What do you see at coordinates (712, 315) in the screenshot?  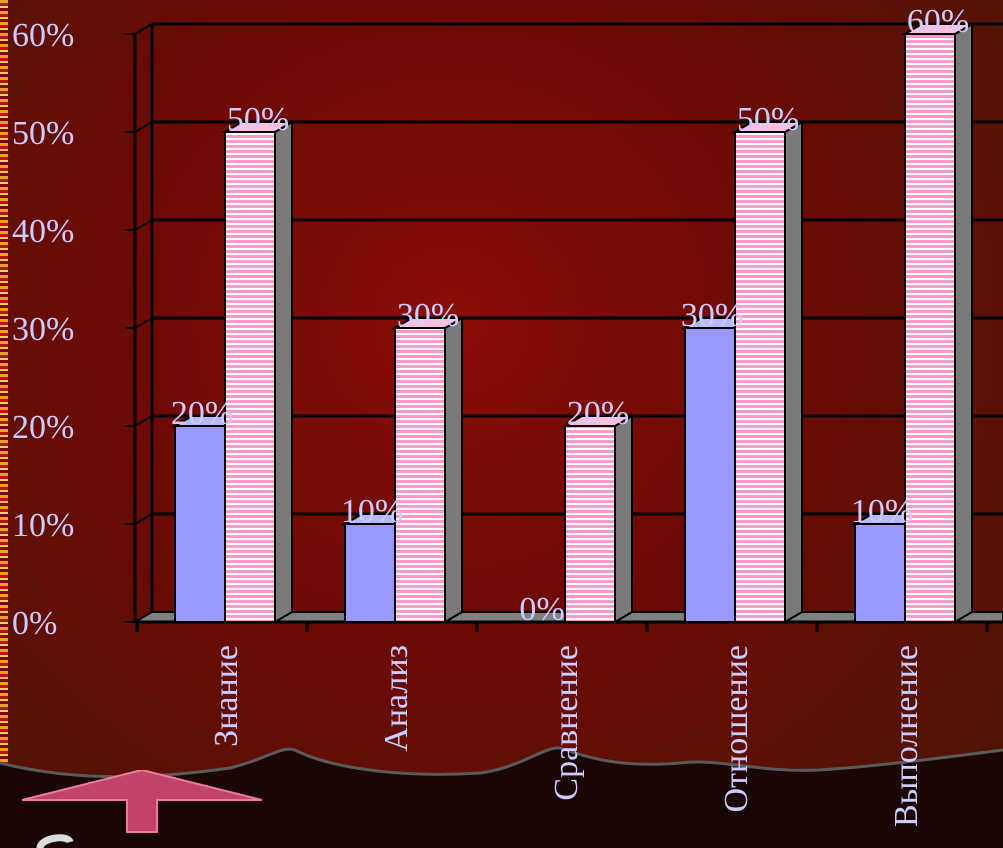 I see `data-label-series1: 30%` at bounding box center [712, 315].